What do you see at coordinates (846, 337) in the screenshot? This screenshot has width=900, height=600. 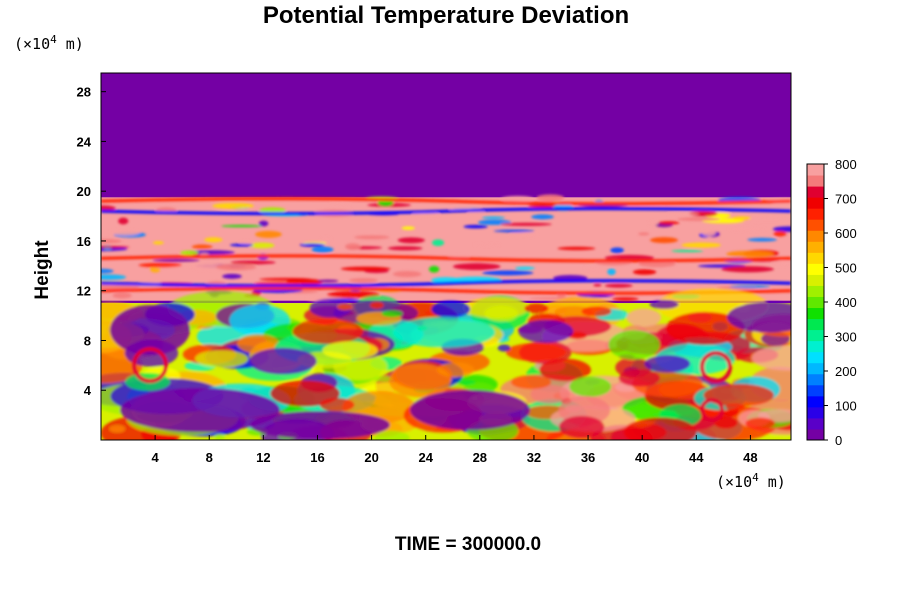 I see `colorbar-tick-label: 300` at bounding box center [846, 337].